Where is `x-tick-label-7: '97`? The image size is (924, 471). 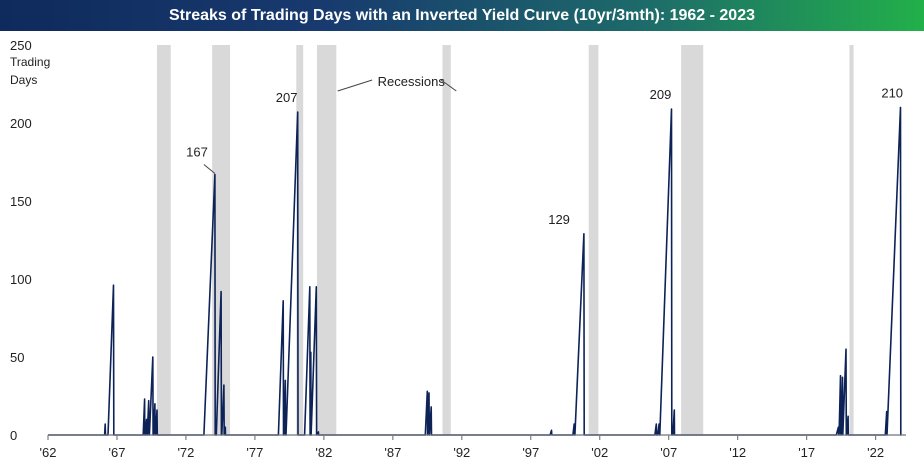
x-tick-label-7: '97 is located at coordinates (530, 452).